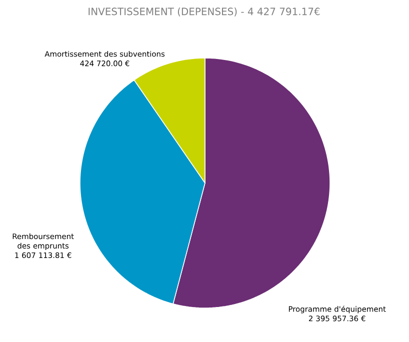 The height and width of the screenshot is (342, 409). What do you see at coordinates (204, 12) in the screenshot?
I see `chart-title: INVESTISSEMENT (DEPENSES) - 4 427 791.17€` at bounding box center [204, 12].